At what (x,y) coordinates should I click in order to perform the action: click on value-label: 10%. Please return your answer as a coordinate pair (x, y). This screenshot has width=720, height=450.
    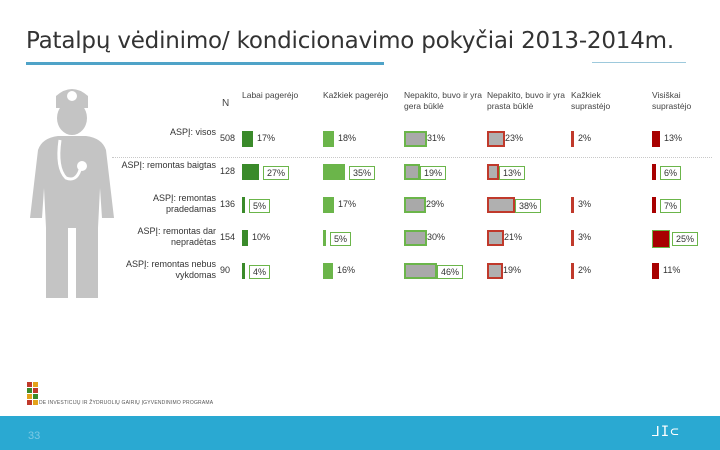
    Looking at the image, I should click on (261, 237).